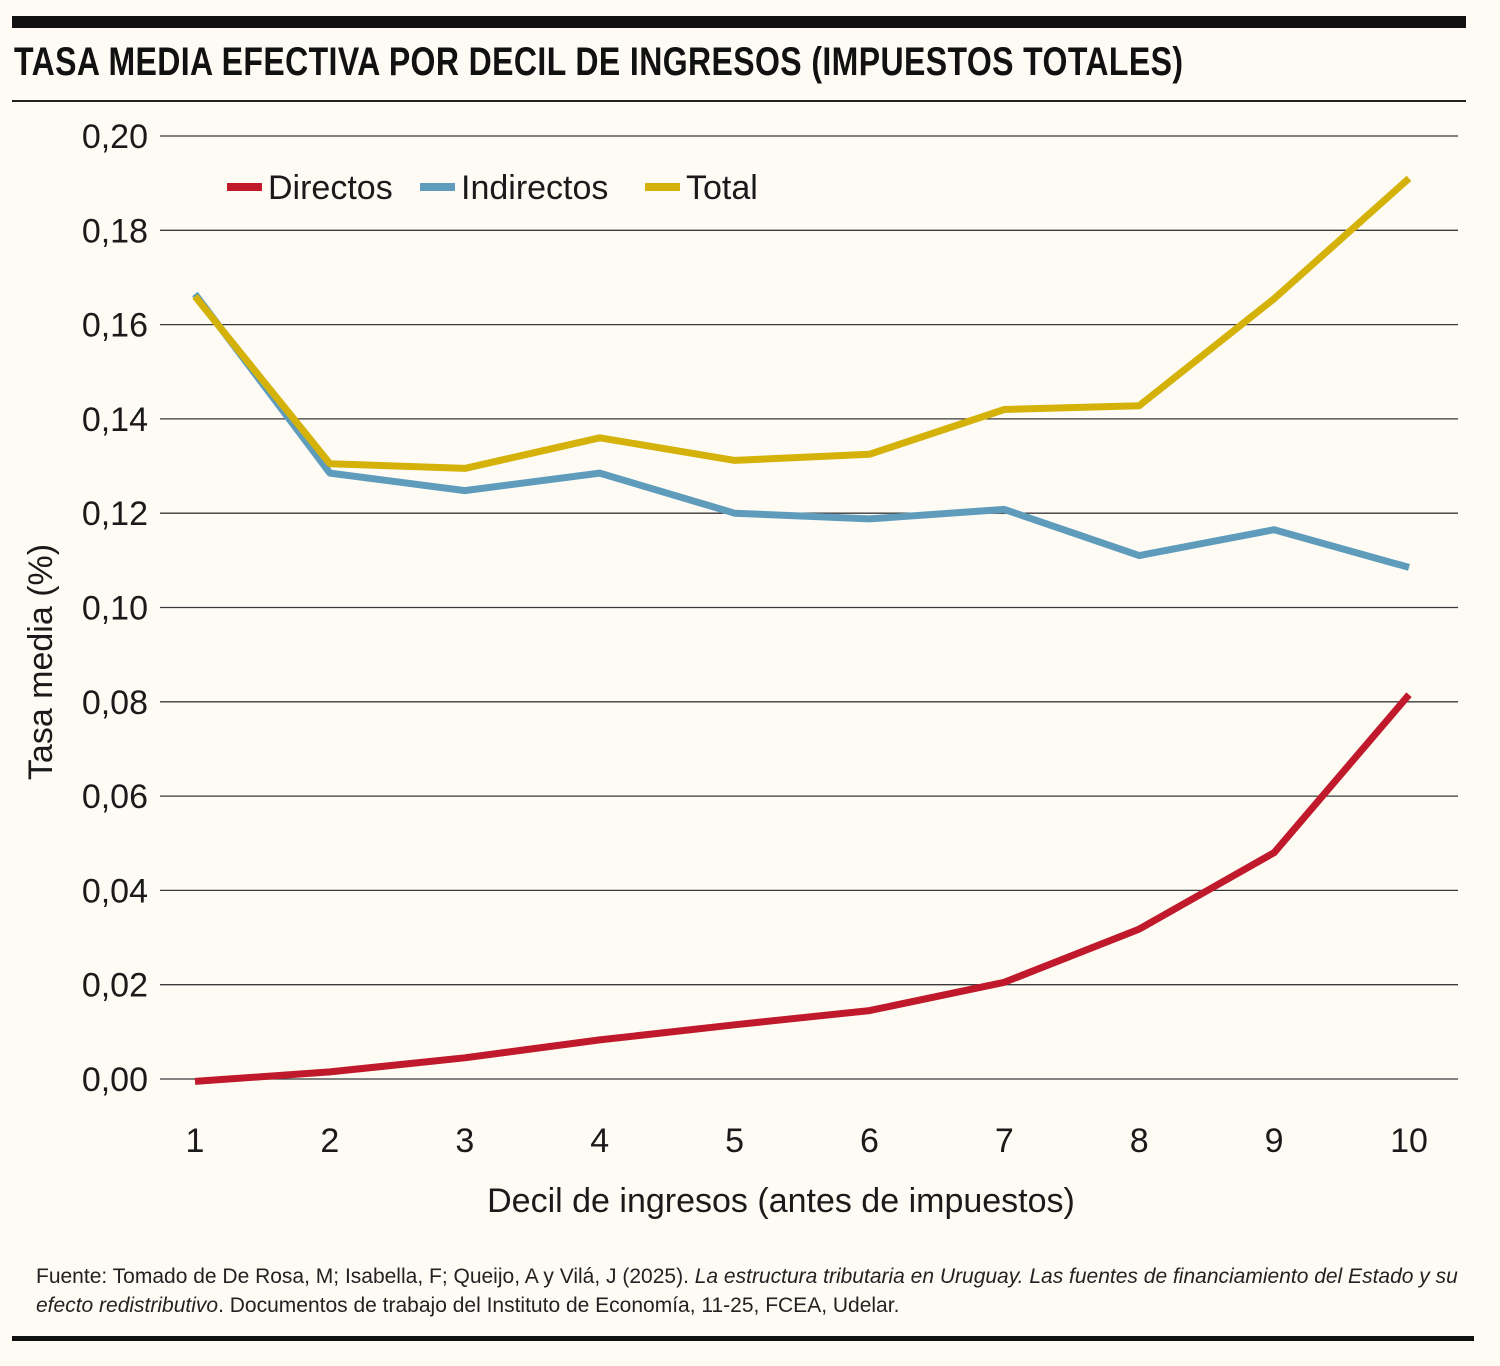 Image resolution: width=1500 pixels, height=1366 pixels. I want to click on x-axis-title: Decil de ingresos (antes de impuestos), so click(781, 1201).